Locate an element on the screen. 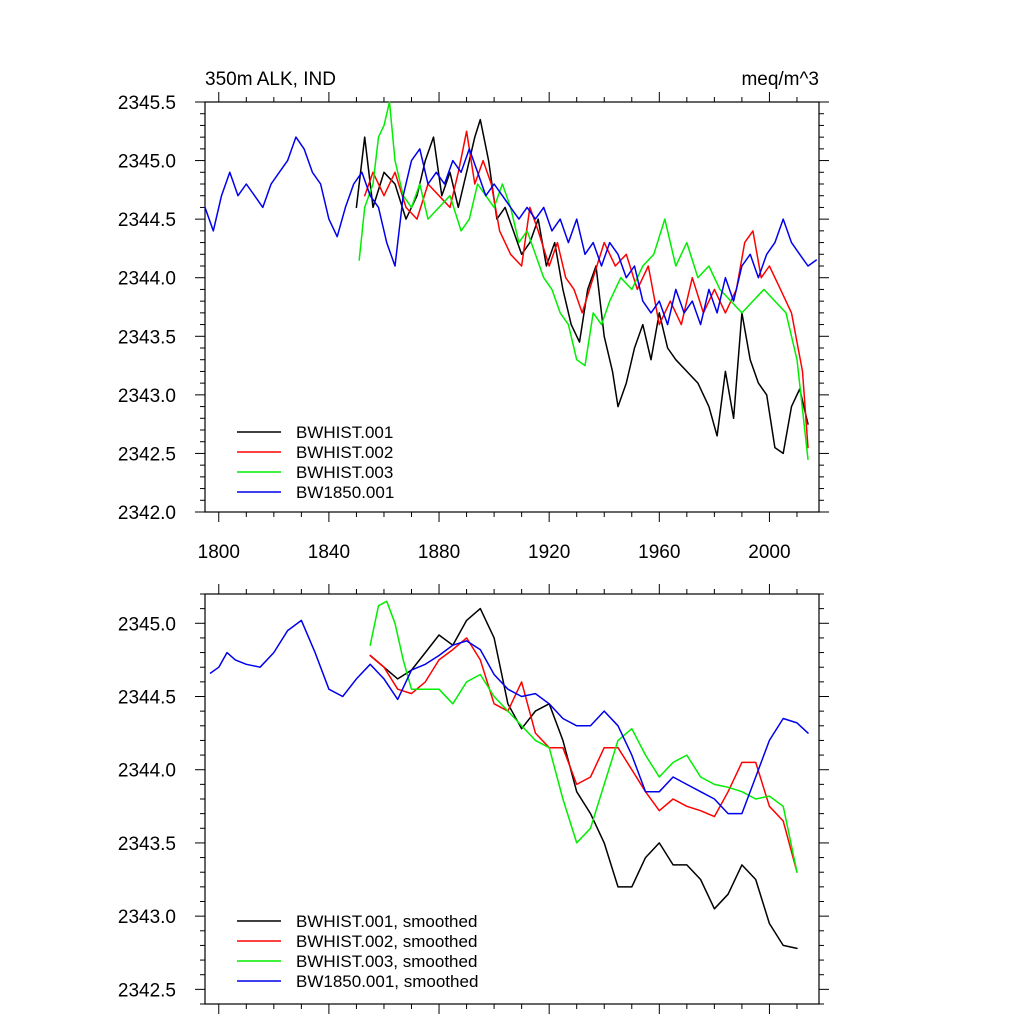 The image size is (1024, 1024). legend-label: BWHIST.003 is located at coordinates (344, 472).